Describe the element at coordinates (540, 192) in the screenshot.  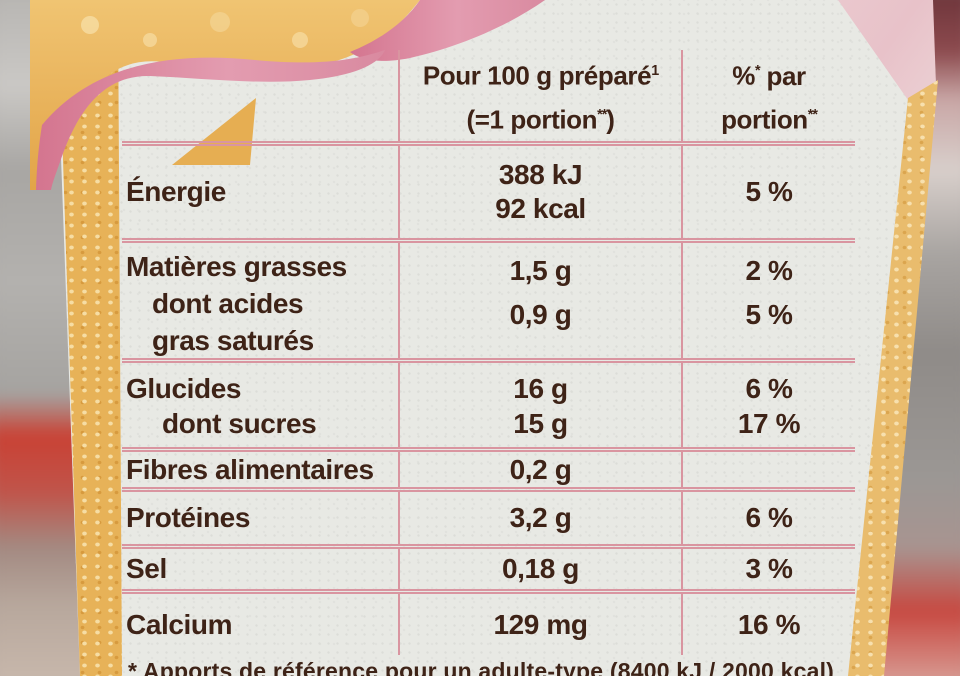
I see `cell-value: 388 kJ 92 kcal` at that location.